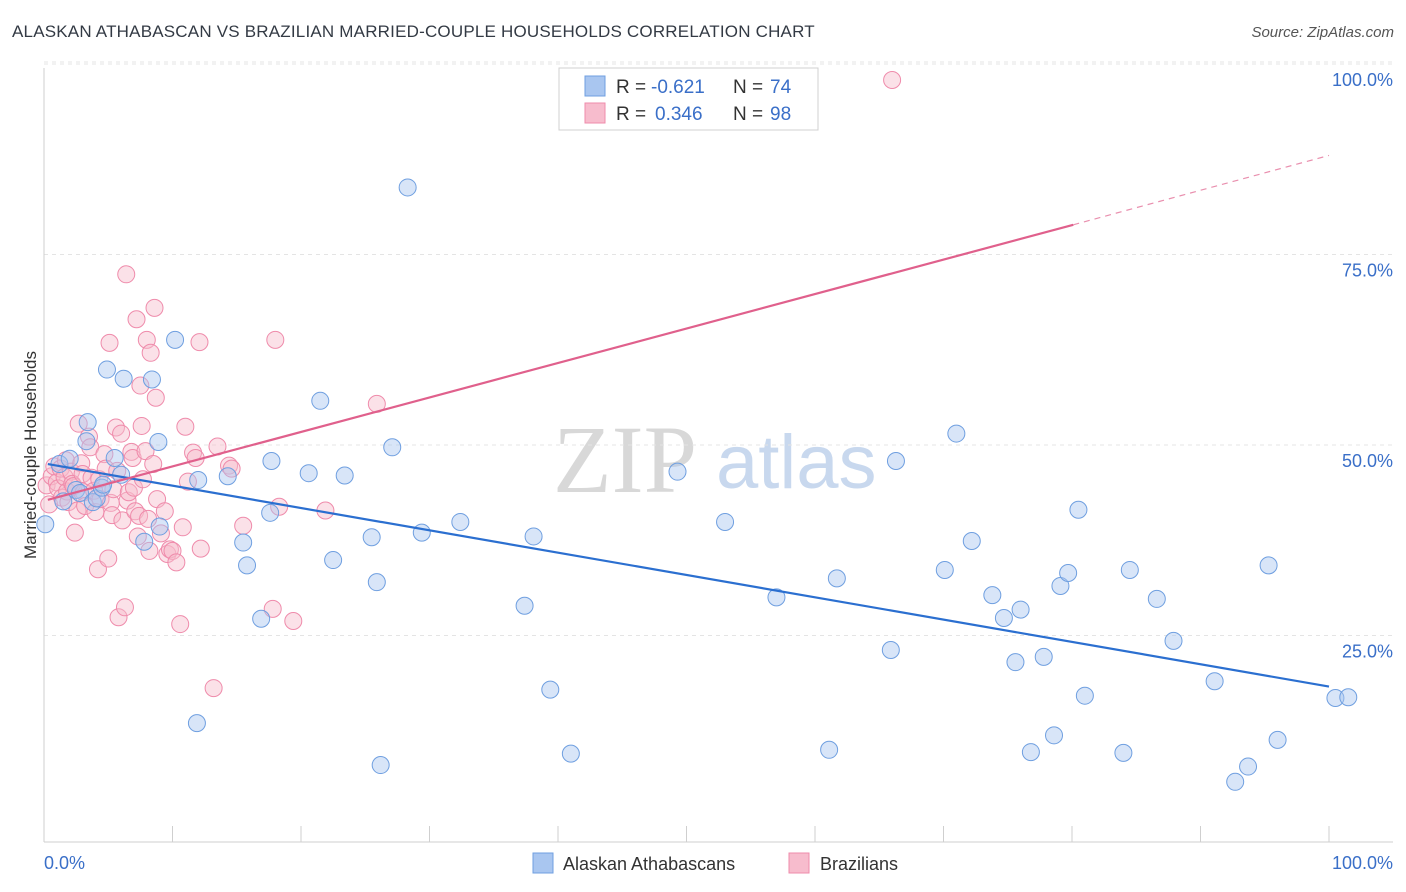  What do you see at coordinates (1362, 366) in the screenshot?
I see `y-tick-labels: 25.0% 50.0% 75.0% 100.0%` at bounding box center [1362, 366].